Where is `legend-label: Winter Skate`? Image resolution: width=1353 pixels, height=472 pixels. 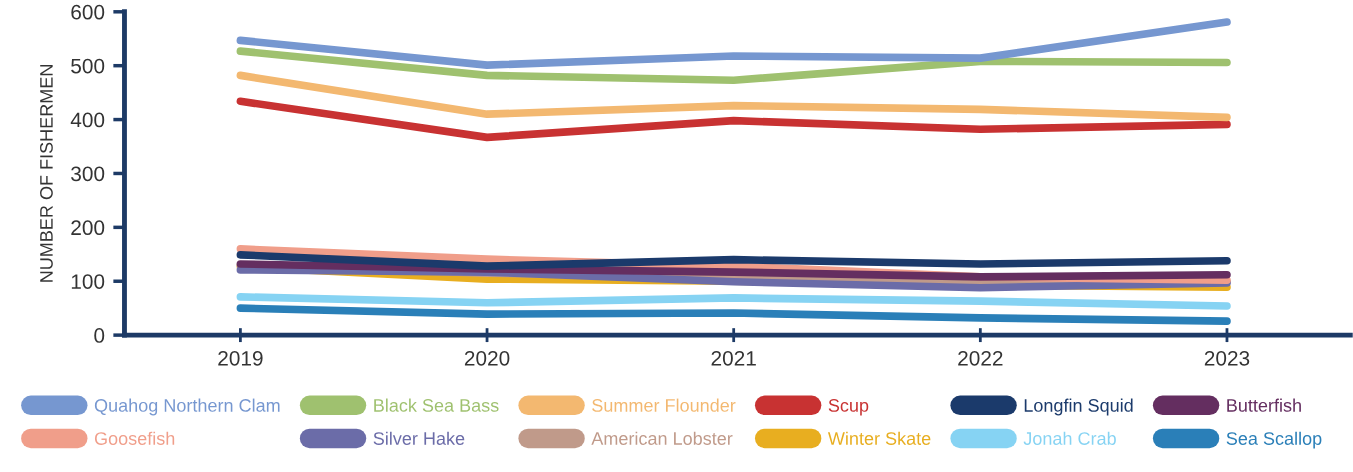 legend-label: Winter Skate is located at coordinates (879, 438).